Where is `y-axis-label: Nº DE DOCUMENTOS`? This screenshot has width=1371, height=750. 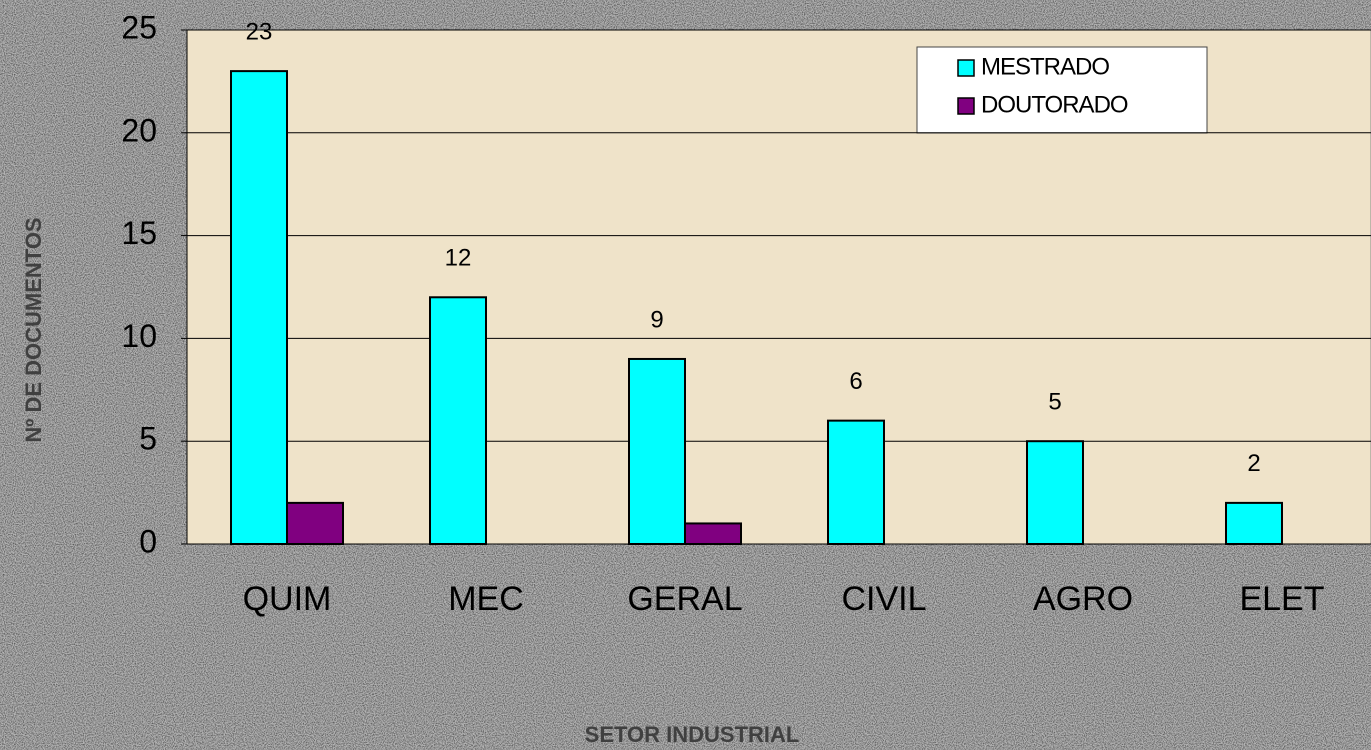
y-axis-label: Nº DE DOCUMENTOS is located at coordinates (33, 329).